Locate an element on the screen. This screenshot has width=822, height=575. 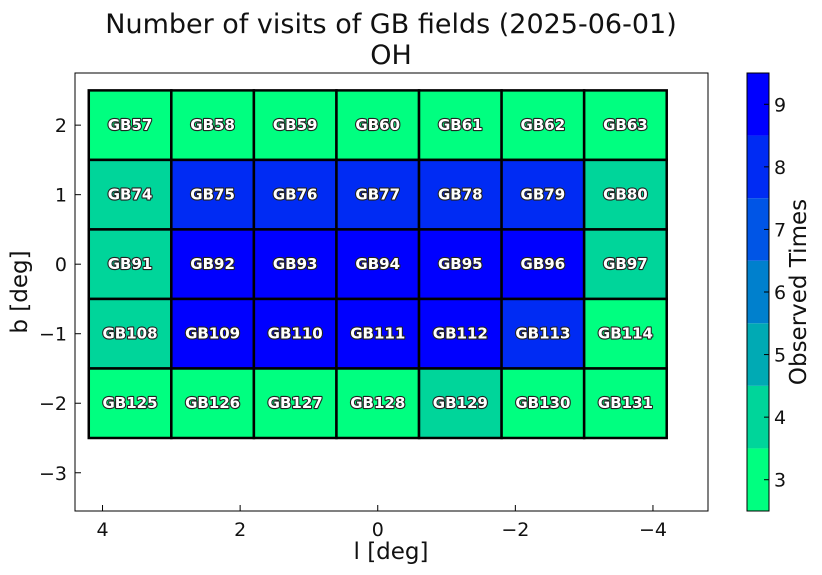
cell-label: GB59 is located at coordinates (295, 125).